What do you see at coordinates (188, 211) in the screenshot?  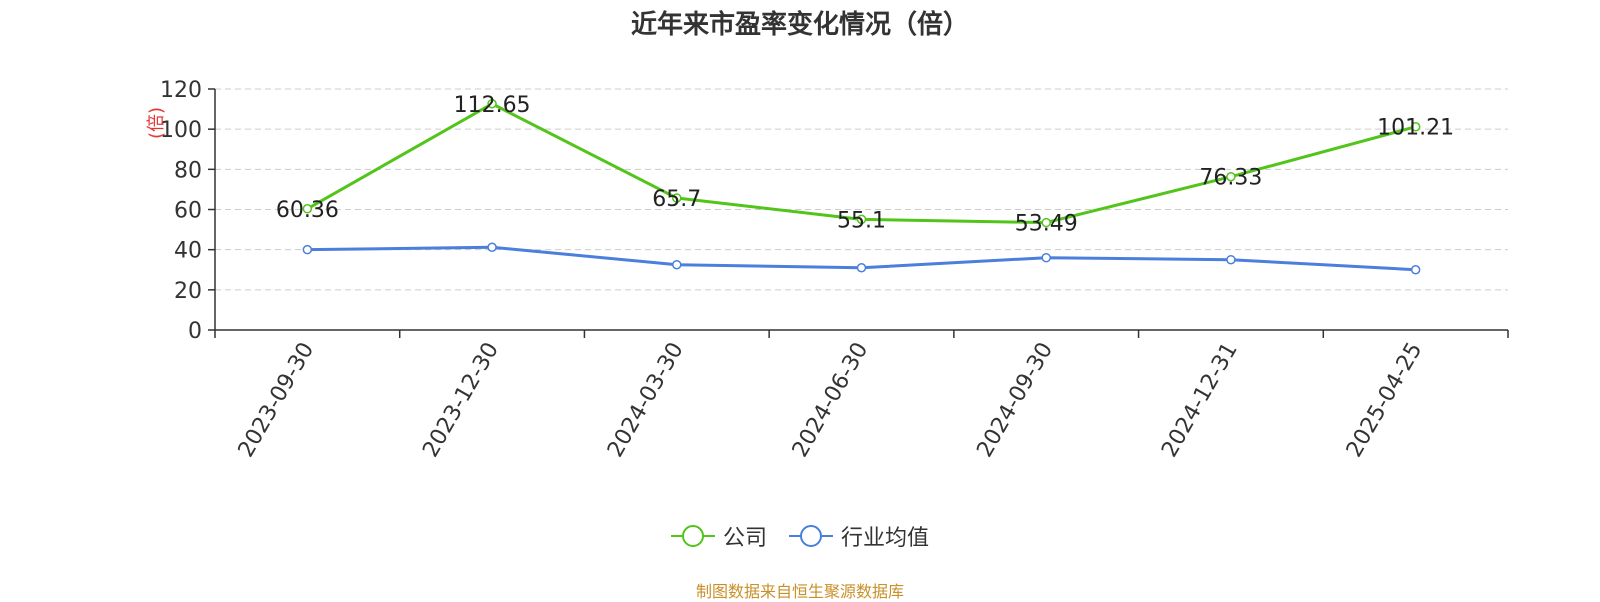 I see `y-tick-label: 60` at bounding box center [188, 211].